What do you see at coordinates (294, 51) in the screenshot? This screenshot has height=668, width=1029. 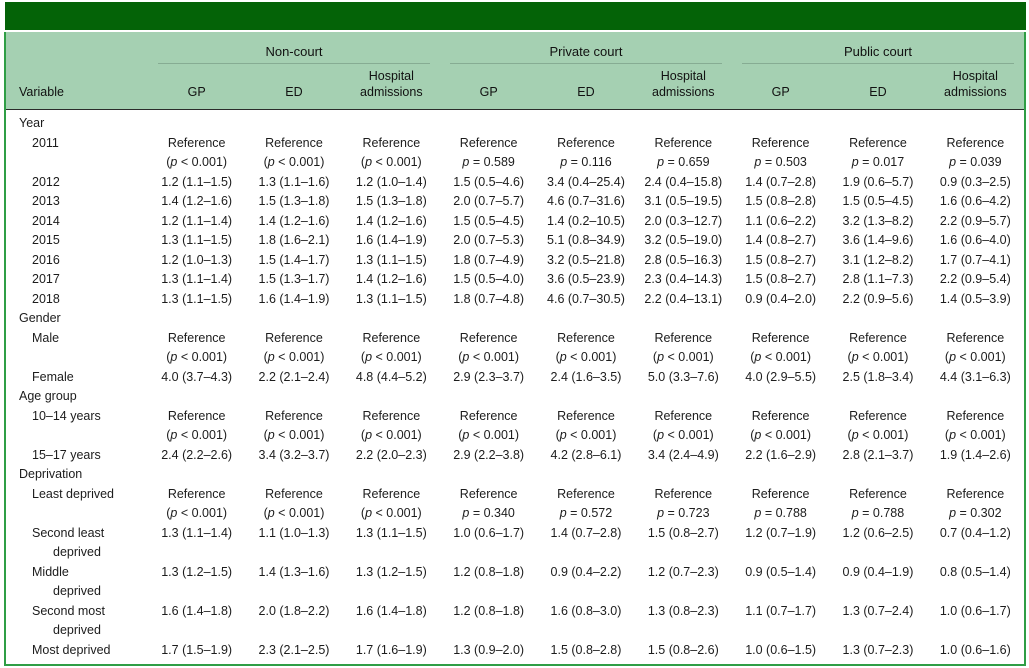 I see `column-group-label: Non-court` at bounding box center [294, 51].